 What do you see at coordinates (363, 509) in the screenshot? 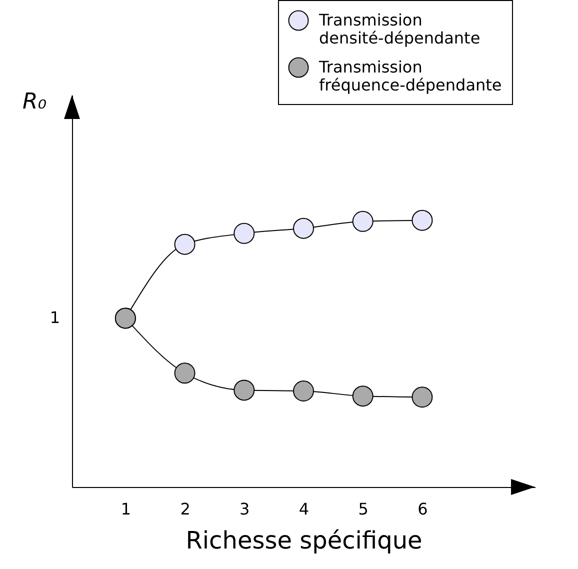
I see `x-tick-label: 5` at bounding box center [363, 509].